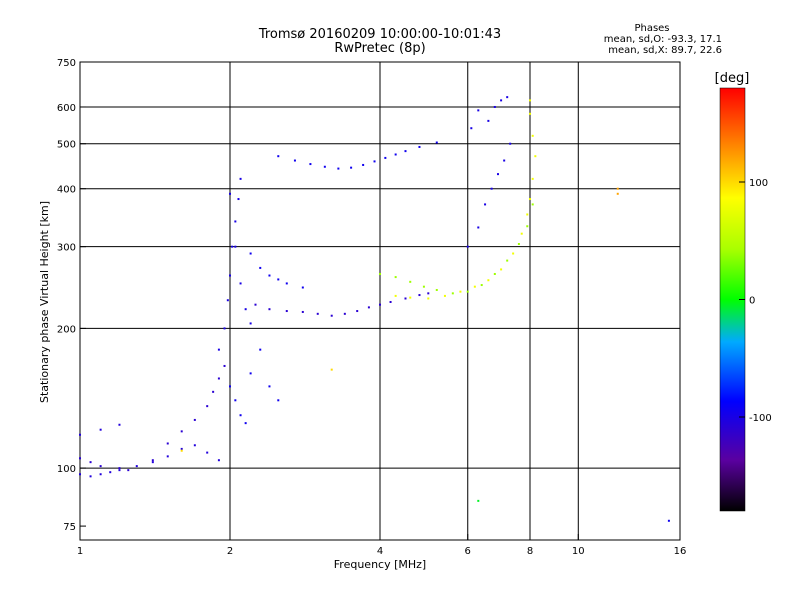 Image resolution: width=800 pixels, height=600 pixels. Describe the element at coordinates (663, 39) in the screenshot. I see `stats-line-o: mean, sd,O: -93.3, 17.1` at that location.